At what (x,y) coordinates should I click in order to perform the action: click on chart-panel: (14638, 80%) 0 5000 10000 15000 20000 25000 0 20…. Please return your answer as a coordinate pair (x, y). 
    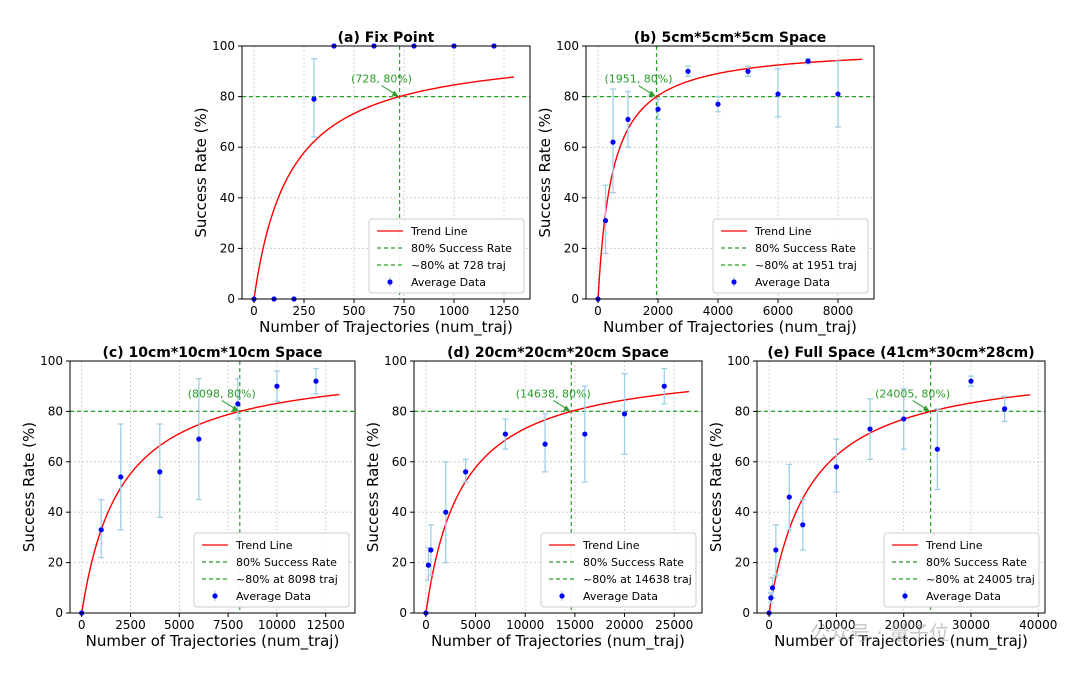
    Looking at the image, I should click on (533, 498).